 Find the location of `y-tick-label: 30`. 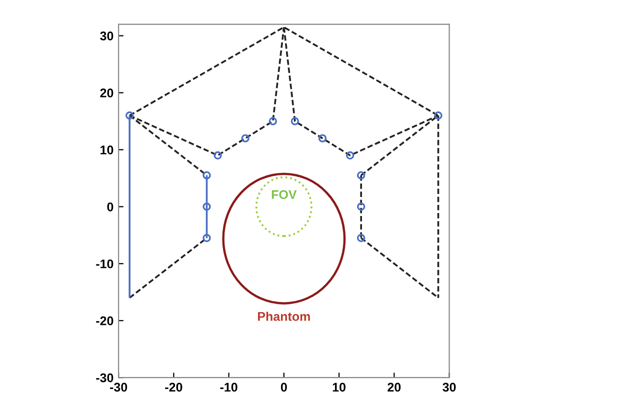

y-tick-label: 30 is located at coordinates (107, 36).